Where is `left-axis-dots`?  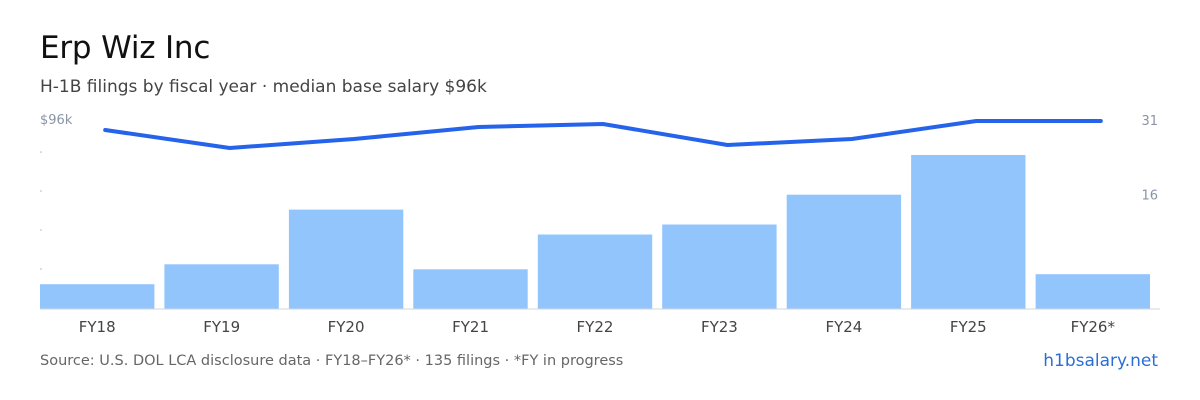 left-axis-dots is located at coordinates (41, 210).